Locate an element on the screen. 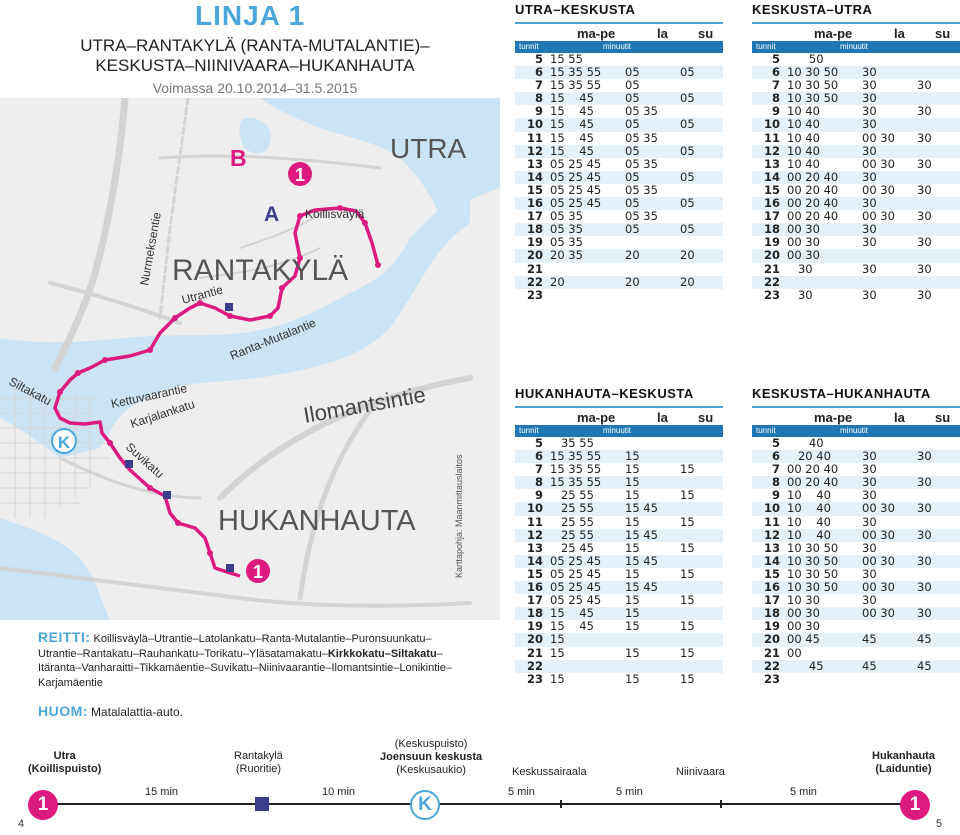  table-row: 5 50 is located at coordinates (856, 59).